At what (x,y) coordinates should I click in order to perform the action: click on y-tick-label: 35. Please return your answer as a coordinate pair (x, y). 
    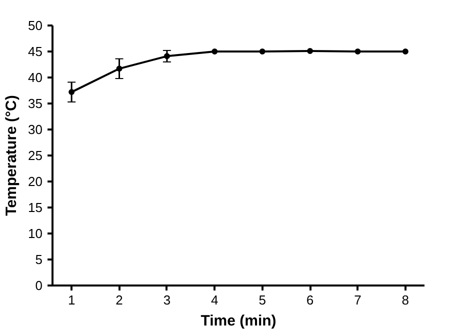
    Looking at the image, I should click on (35, 103).